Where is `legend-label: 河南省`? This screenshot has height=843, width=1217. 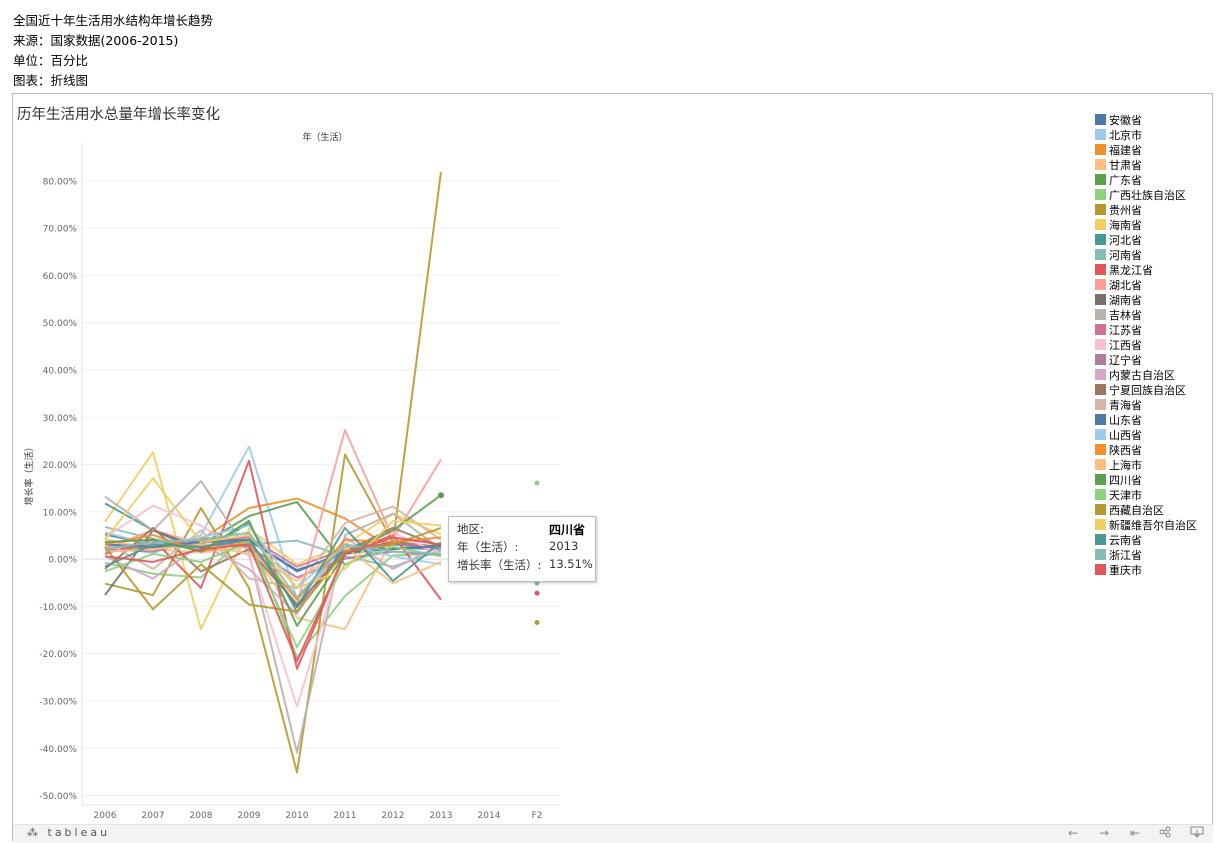
legend-label: 河南省 is located at coordinates (1125, 255).